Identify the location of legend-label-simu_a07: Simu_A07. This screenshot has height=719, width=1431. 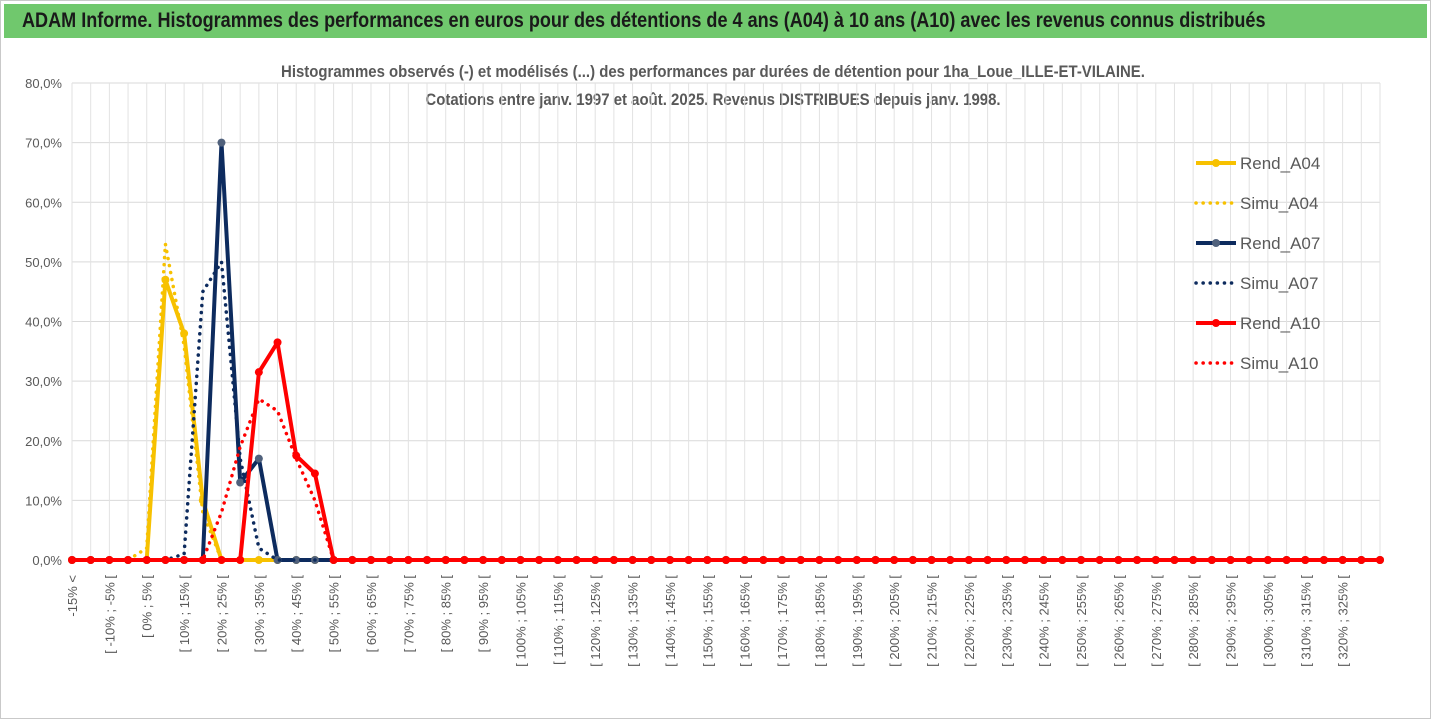
(1279, 283).